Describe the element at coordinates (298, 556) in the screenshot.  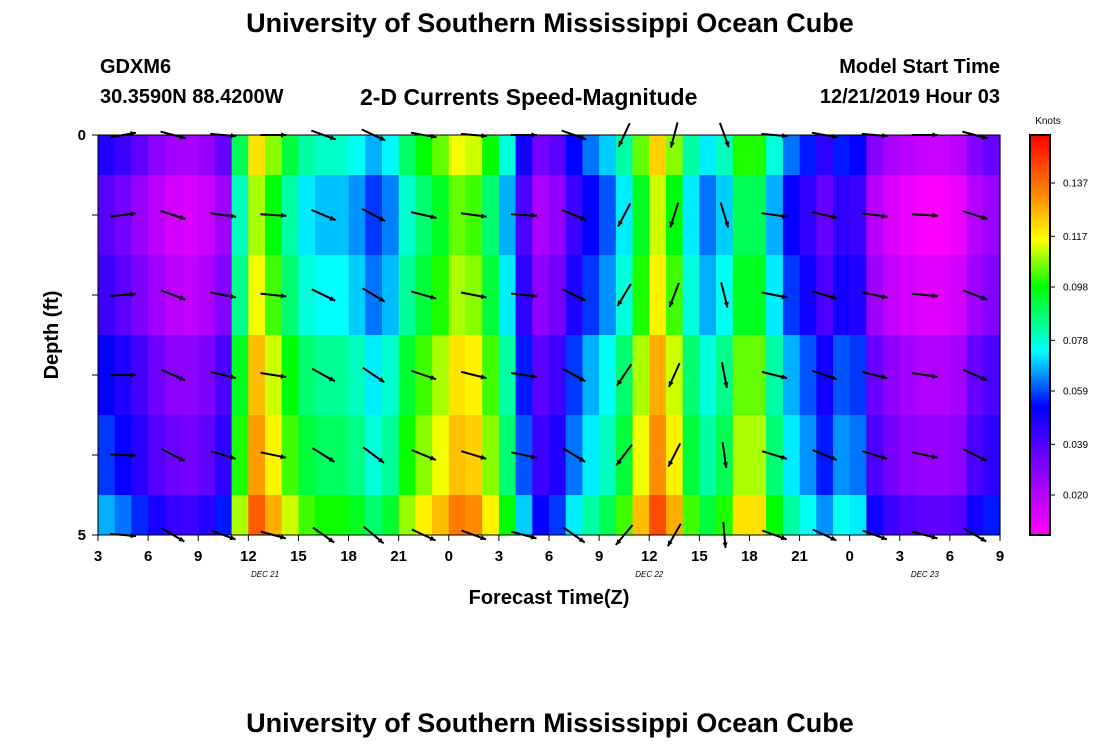
I see `x-tick-label: 15` at that location.